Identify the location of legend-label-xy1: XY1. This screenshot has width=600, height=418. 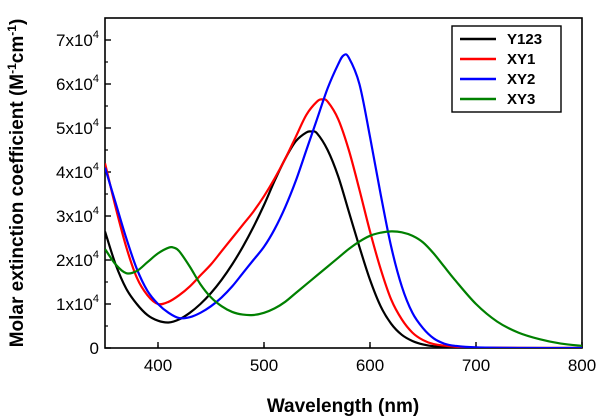
(521, 59).